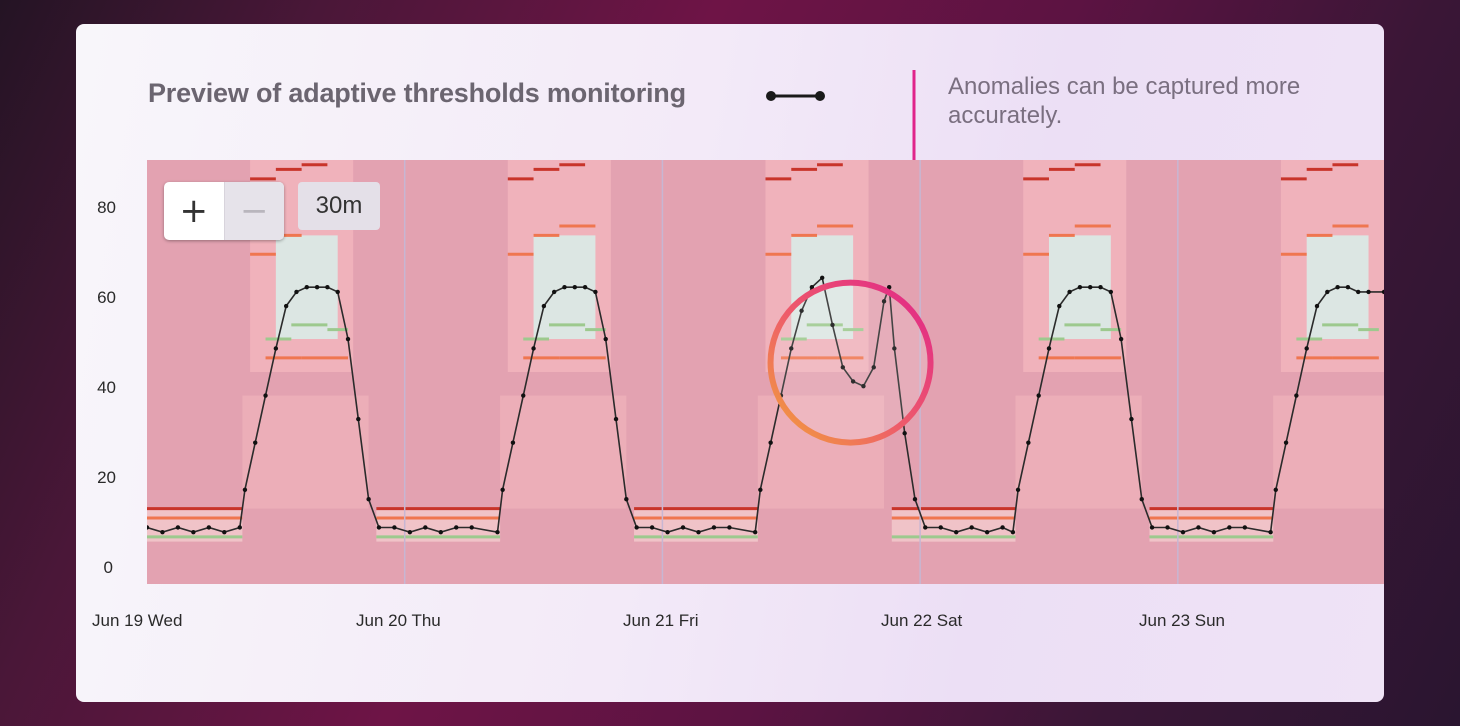  I want to click on zoom-out-button: −, so click(253, 211).